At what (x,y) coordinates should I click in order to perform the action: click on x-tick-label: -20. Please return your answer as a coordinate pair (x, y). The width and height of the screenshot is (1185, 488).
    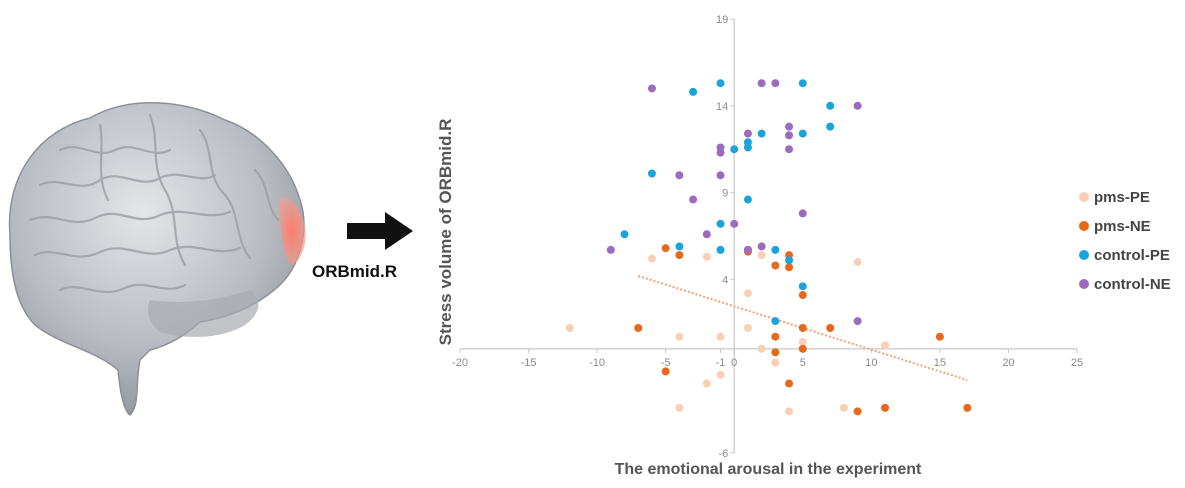
    Looking at the image, I should click on (460, 363).